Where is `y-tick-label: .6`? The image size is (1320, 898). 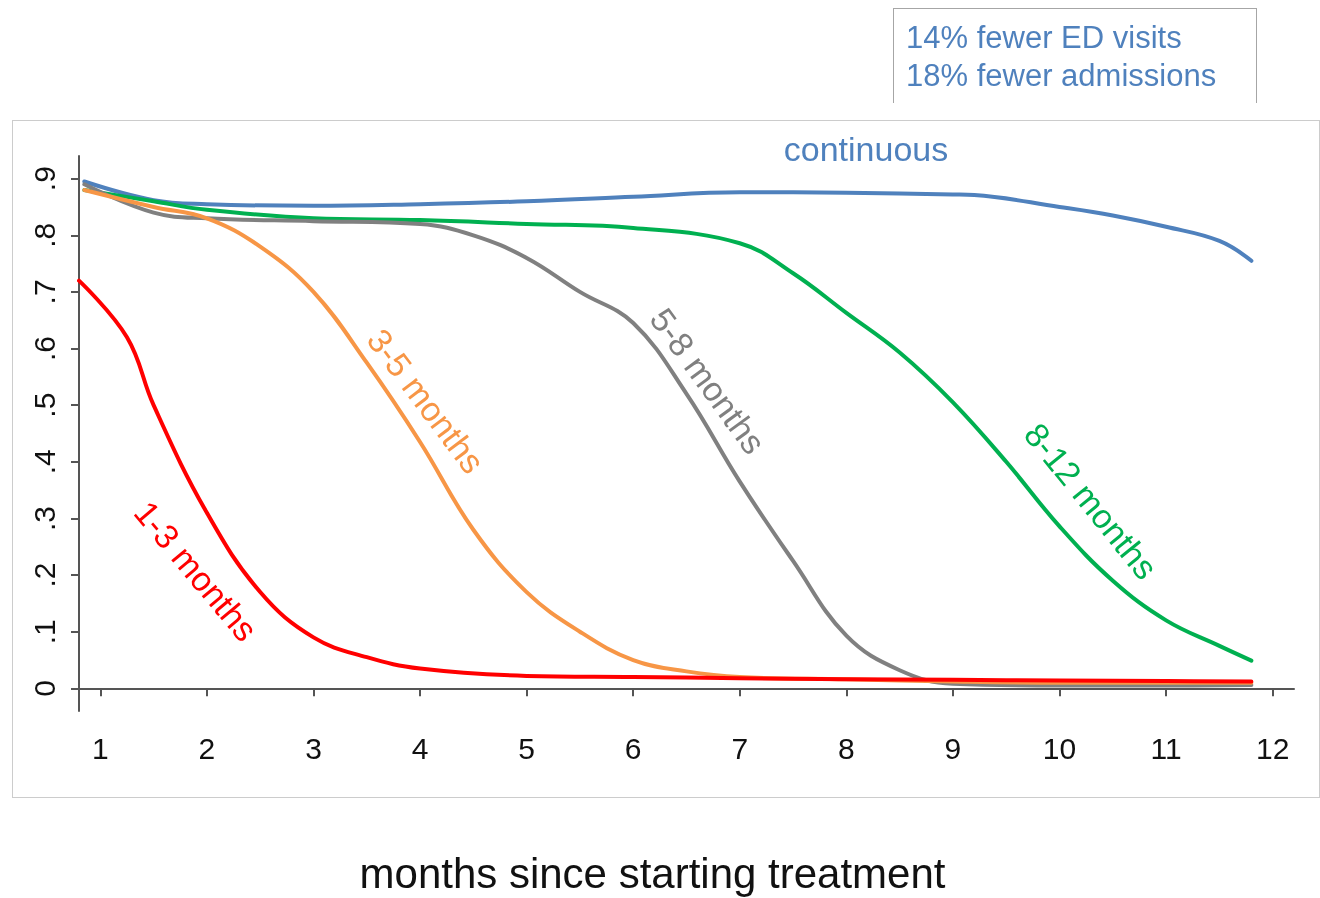 y-tick-label: .6 is located at coordinates (44, 349).